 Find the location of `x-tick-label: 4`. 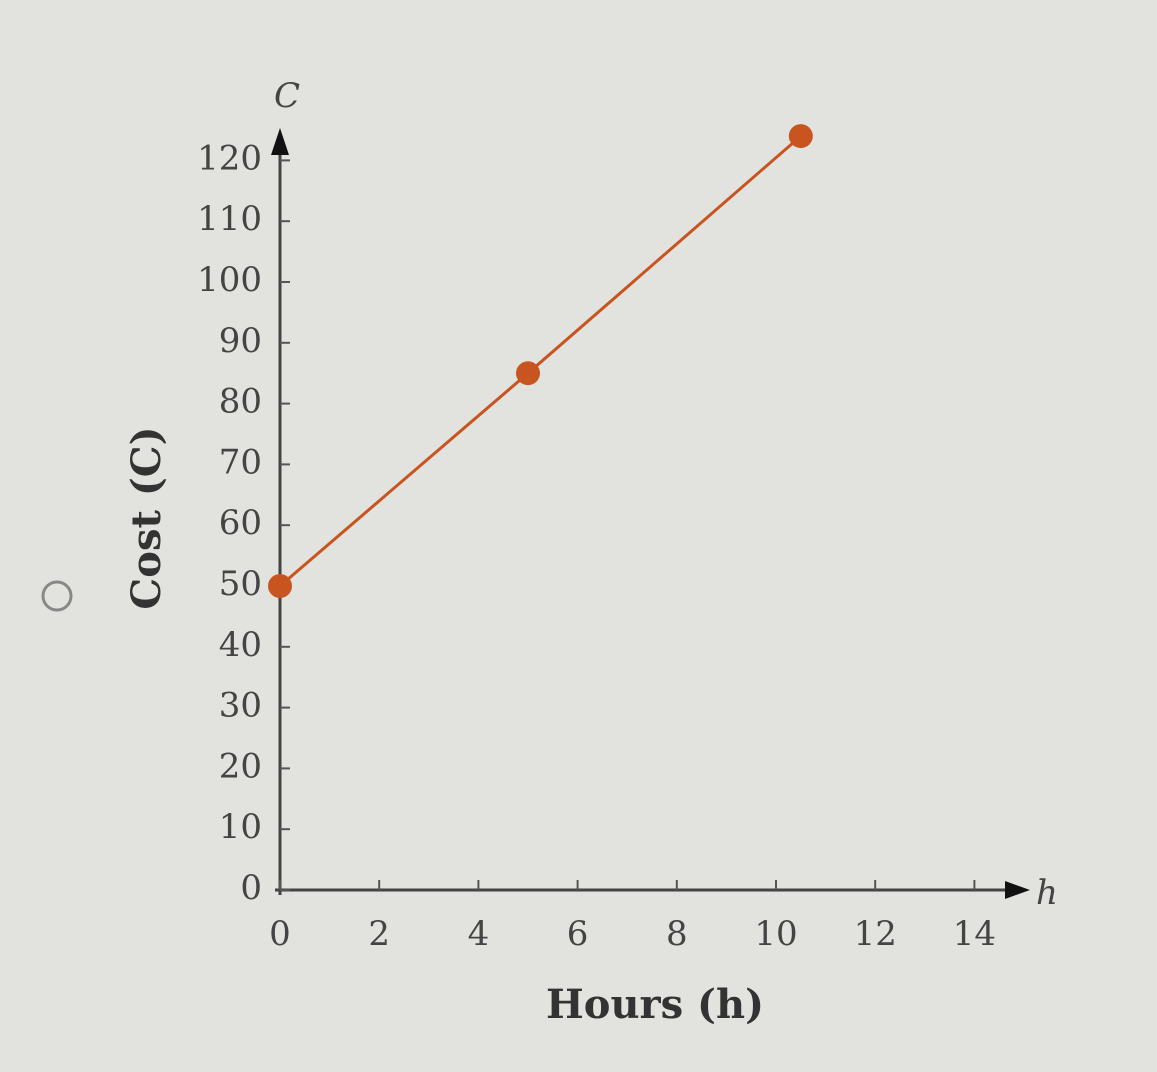

x-tick-label: 4 is located at coordinates (479, 934).